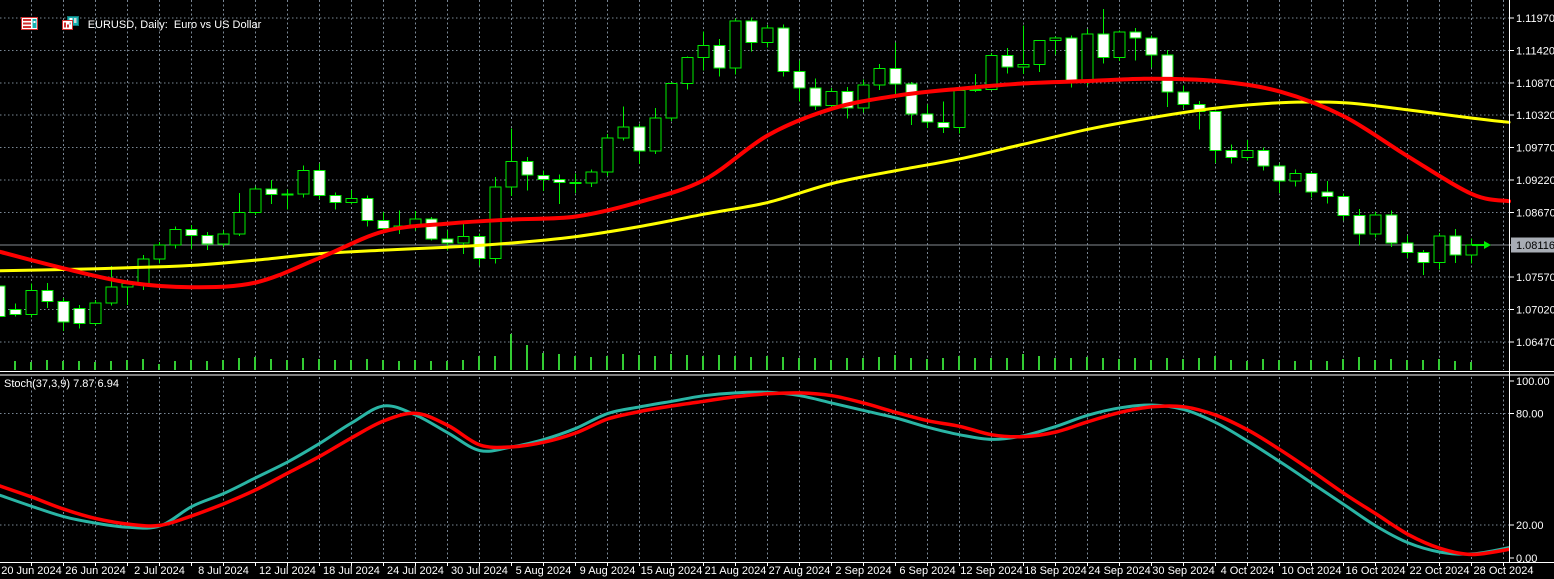  Describe the element at coordinates (479, 571) in the screenshot. I see `date-tick-label: 30 Jul 2024` at that location.